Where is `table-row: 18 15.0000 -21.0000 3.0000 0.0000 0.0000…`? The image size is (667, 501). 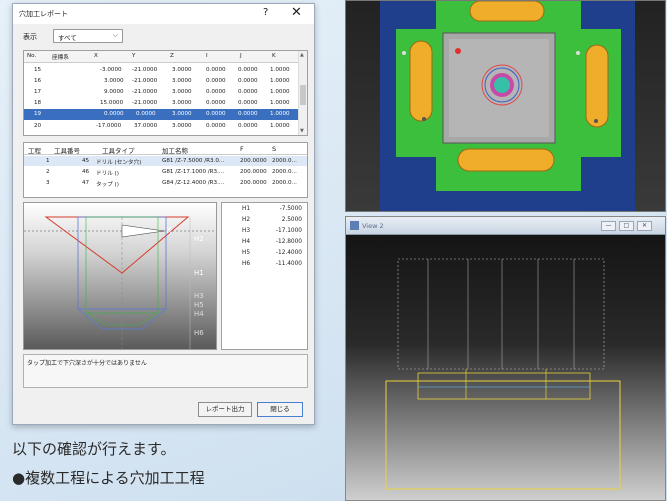 table-row: 18 15.0000 -21.0000 3.0000 0.0000 0.0000… is located at coordinates (162, 103).